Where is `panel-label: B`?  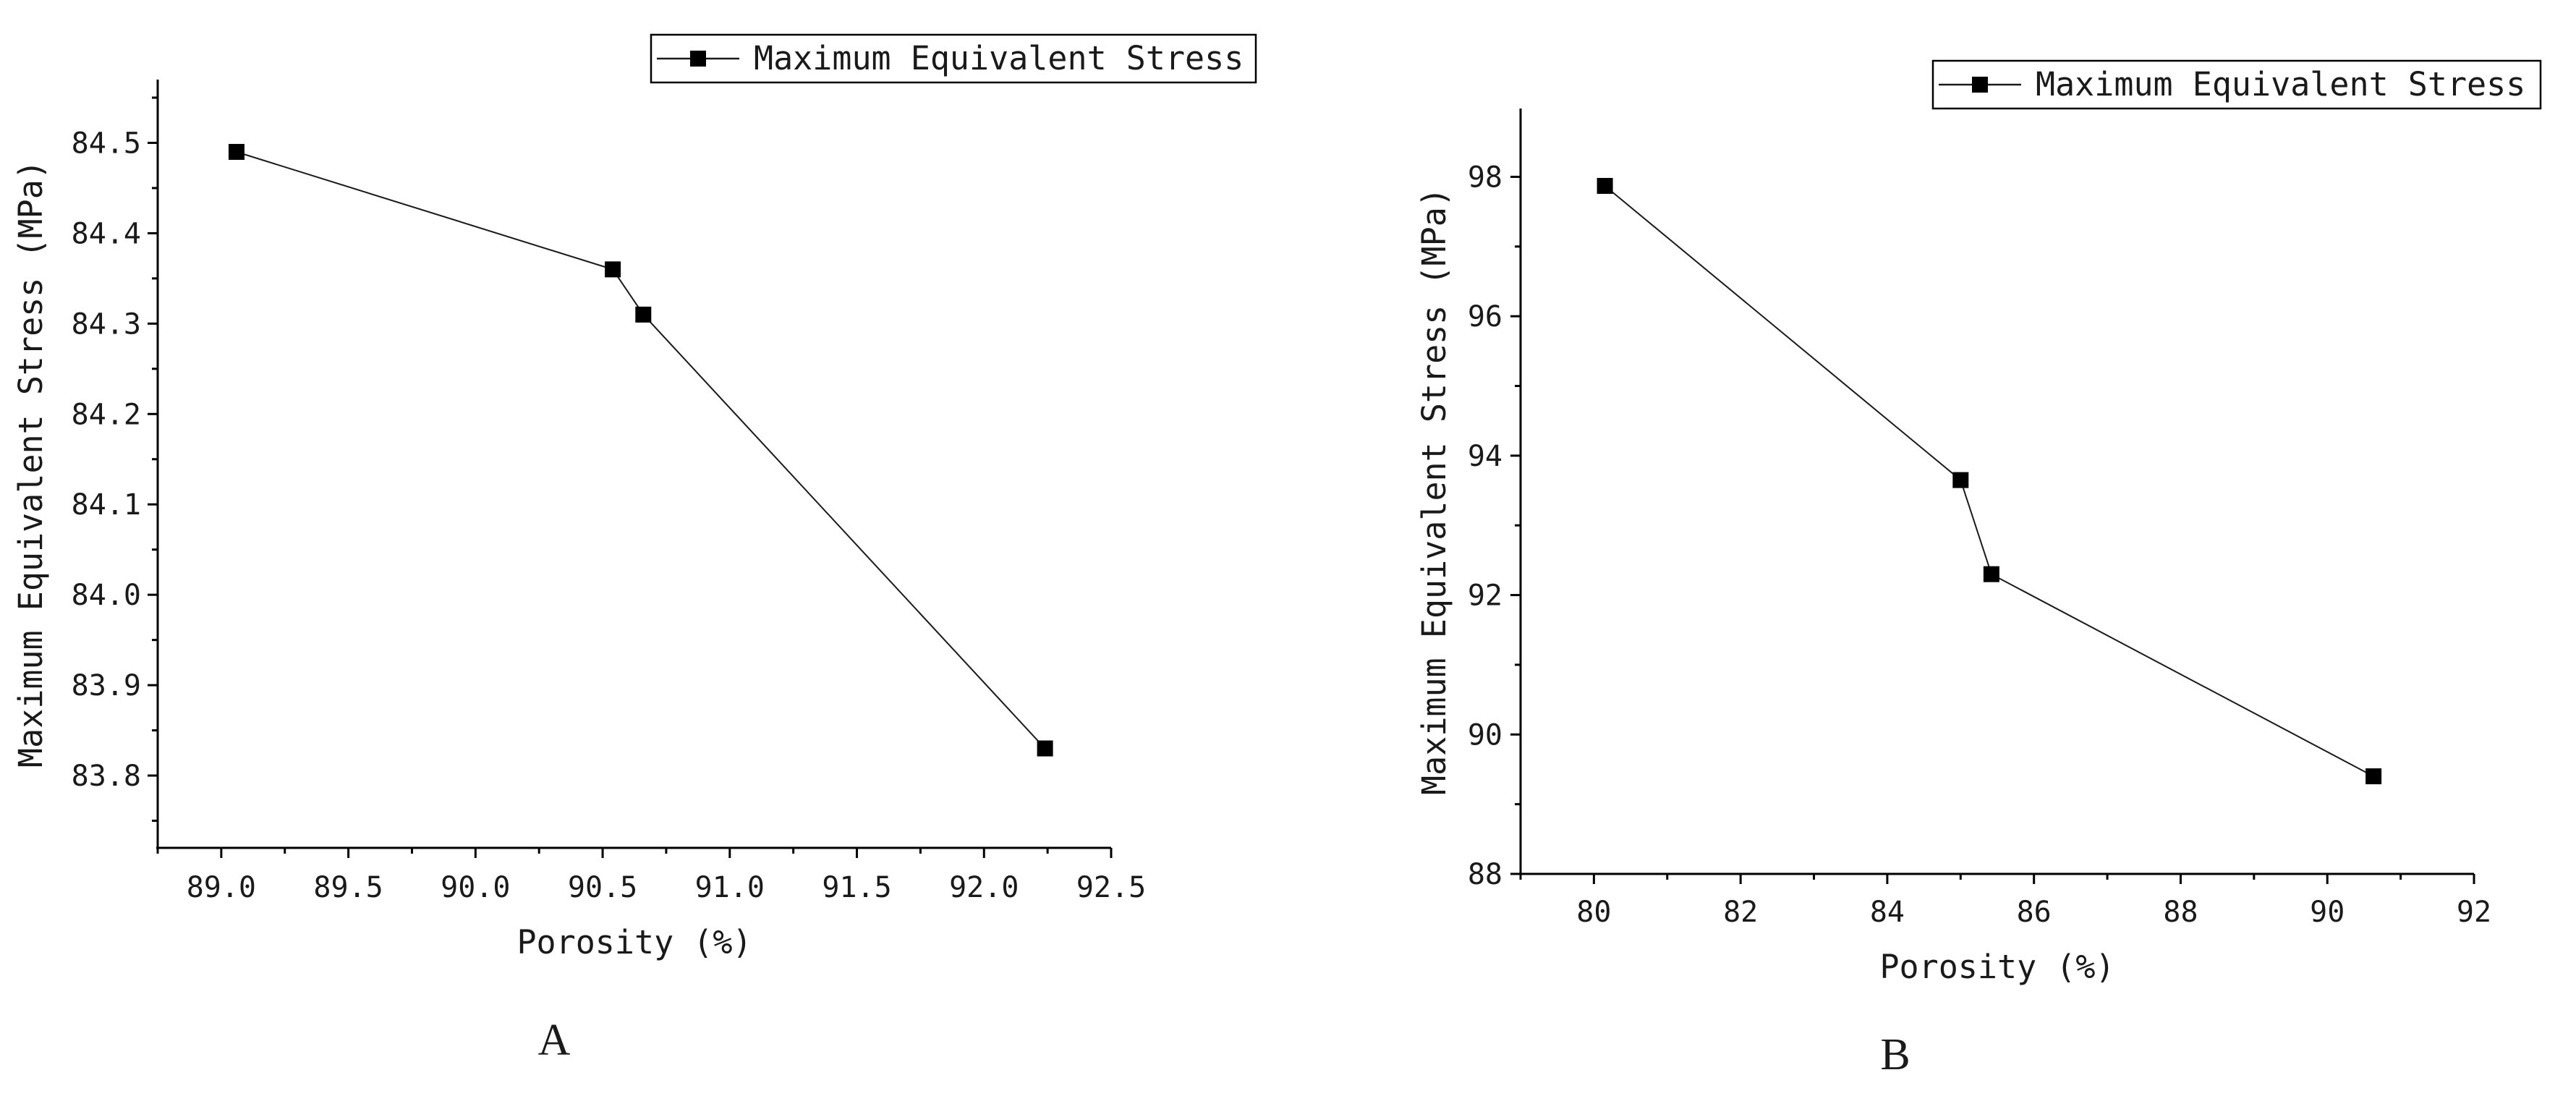
panel-label: B is located at coordinates (1895, 1055).